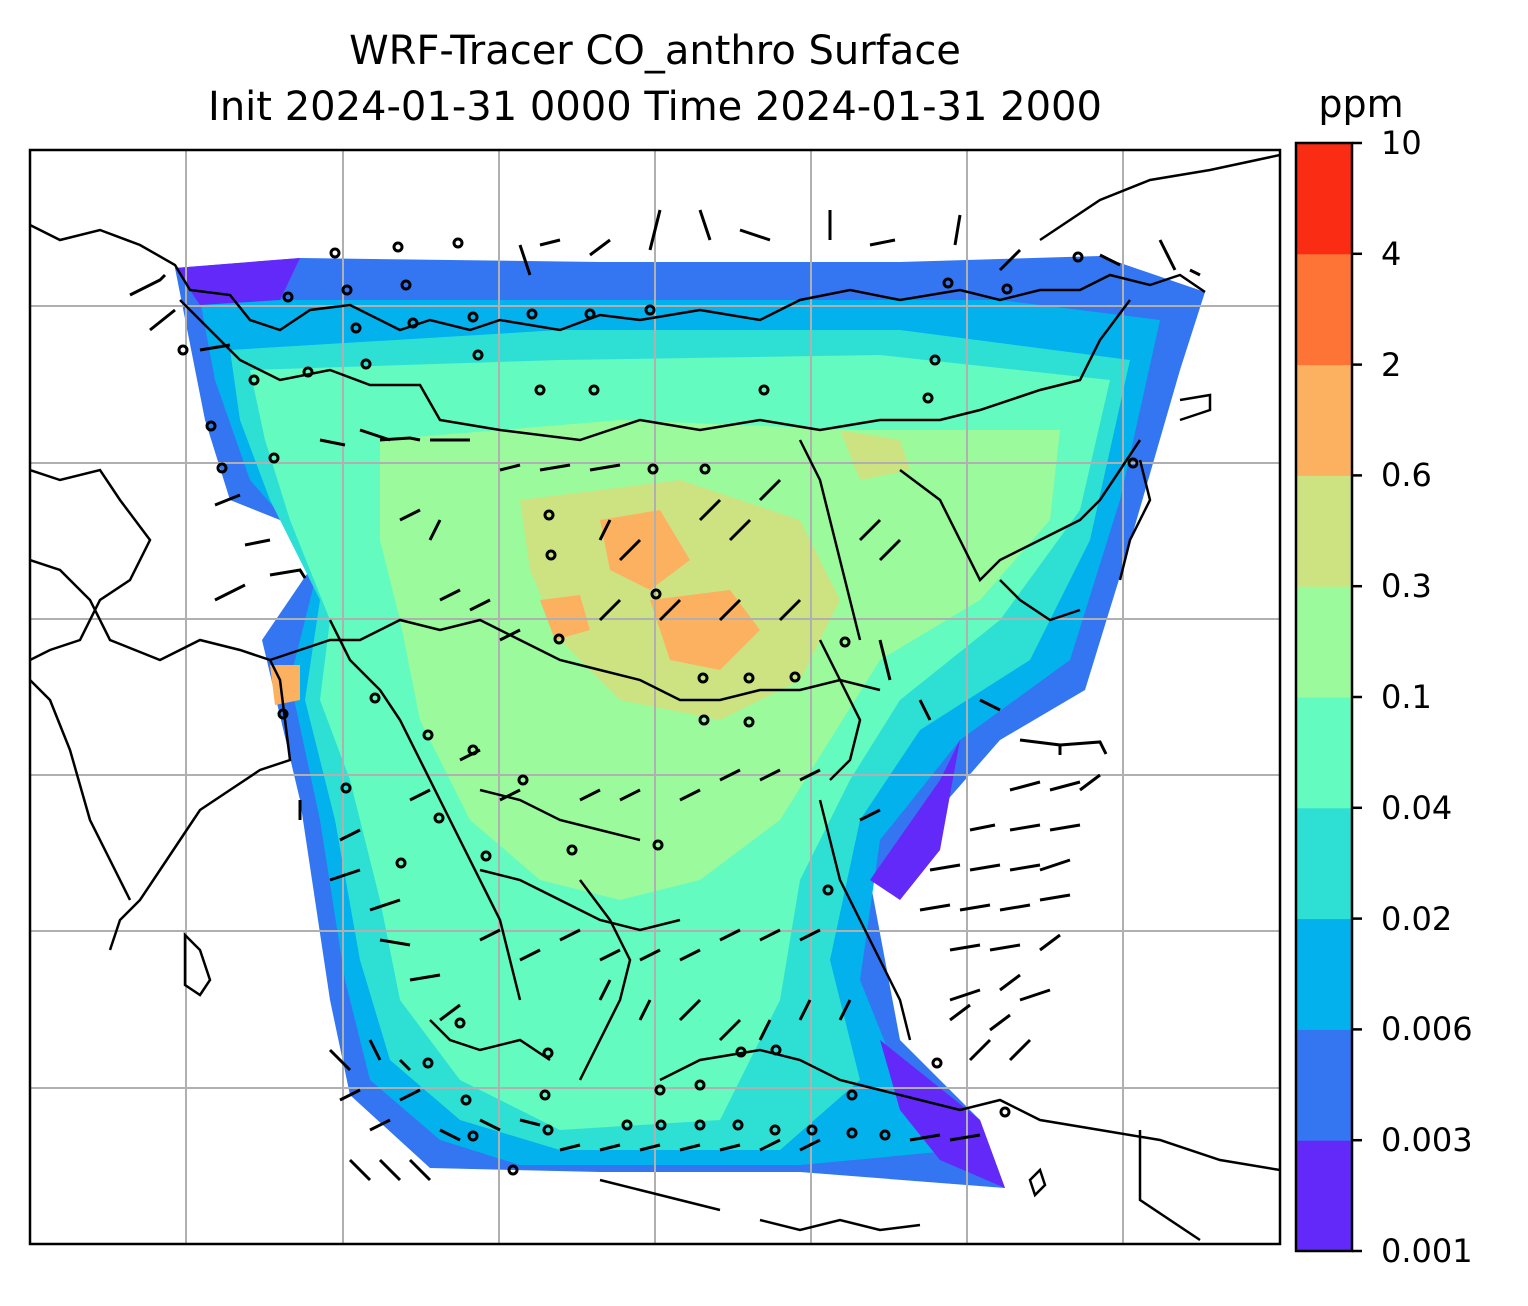 Image resolution: width=1528 pixels, height=1306 pixels. What do you see at coordinates (1427, 1140) in the screenshot?
I see `colorbar-tick-label: 0.003` at bounding box center [1427, 1140].